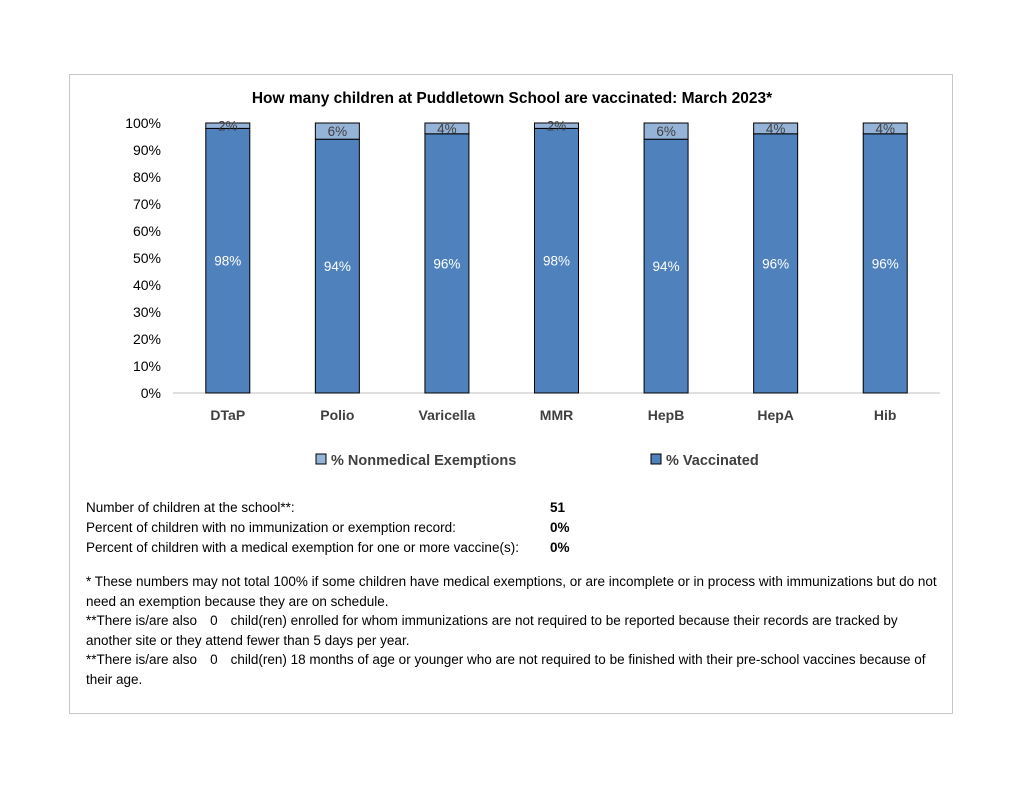 This screenshot has height=791, width=1024. Describe the element at coordinates (666, 415) in the screenshot. I see `x-category-label: HepB` at that location.